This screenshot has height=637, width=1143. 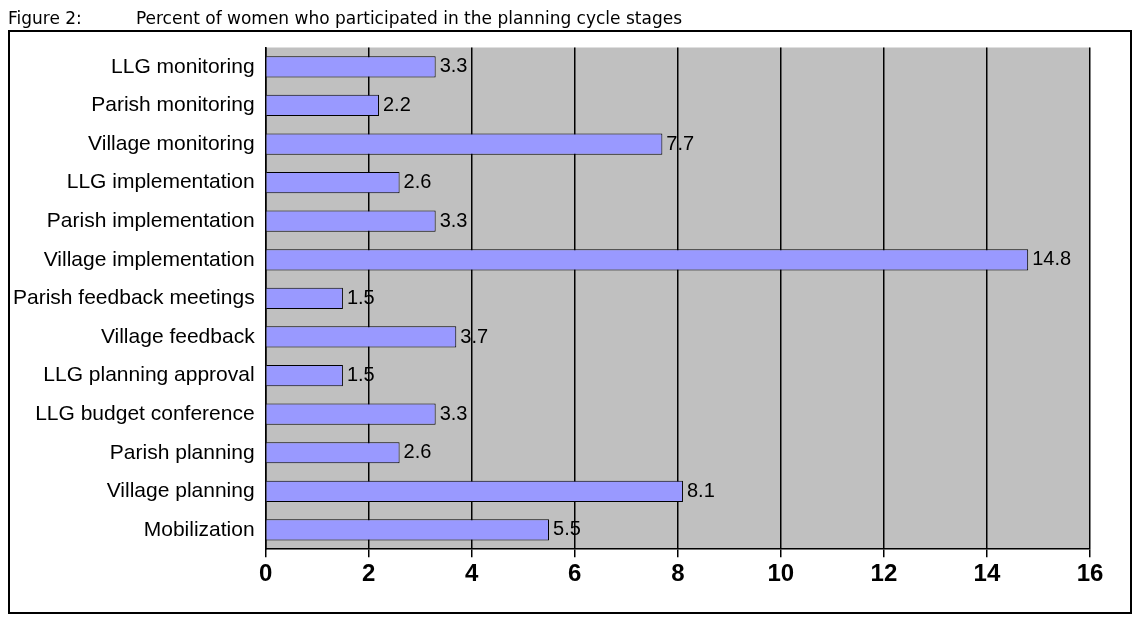 What do you see at coordinates (145, 412) in the screenshot?
I see `y-tick-label: LLG budget conference` at bounding box center [145, 412].